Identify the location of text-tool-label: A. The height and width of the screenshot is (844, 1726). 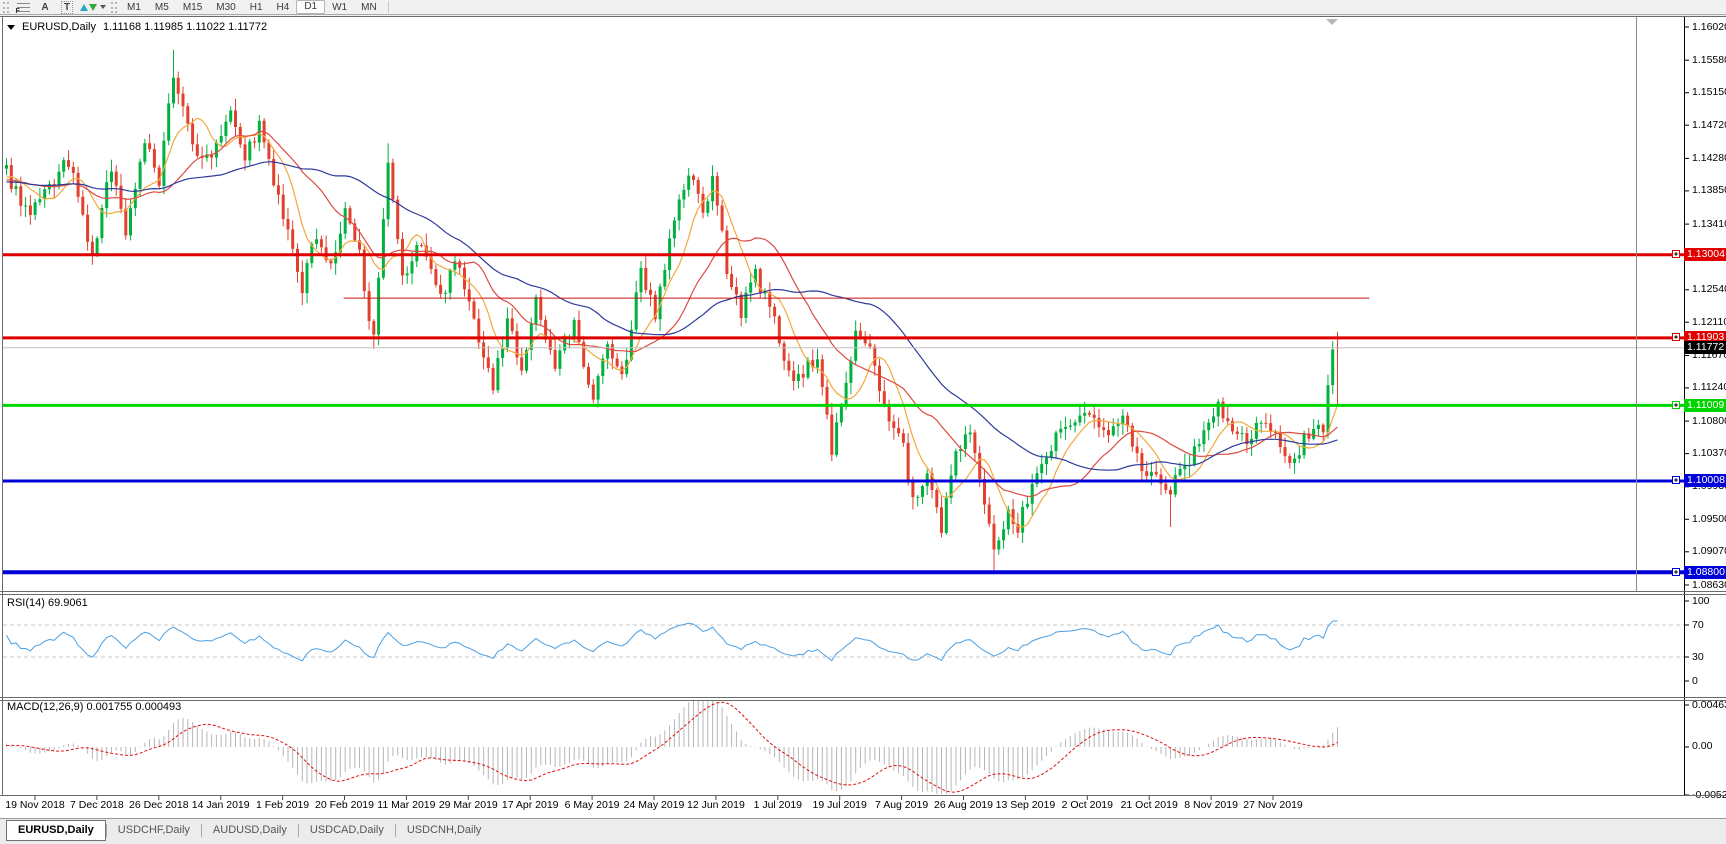
(45, 7).